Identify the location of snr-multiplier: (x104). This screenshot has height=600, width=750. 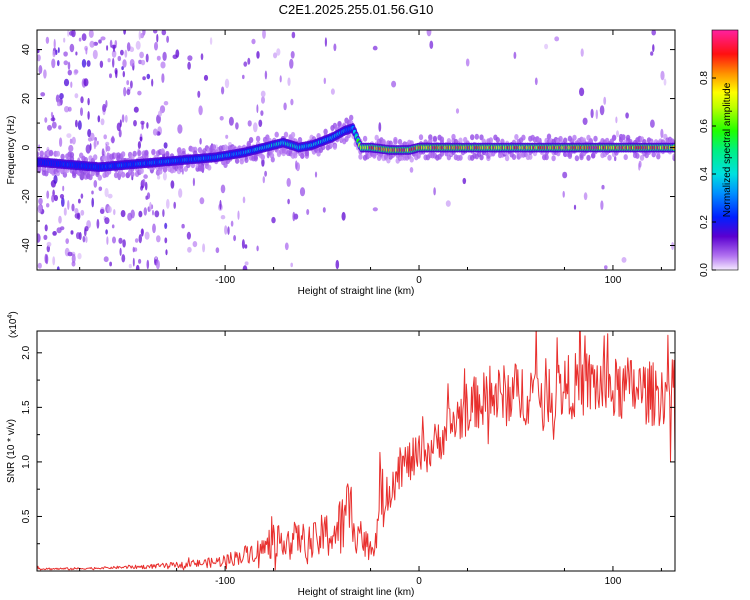
(13, 324).